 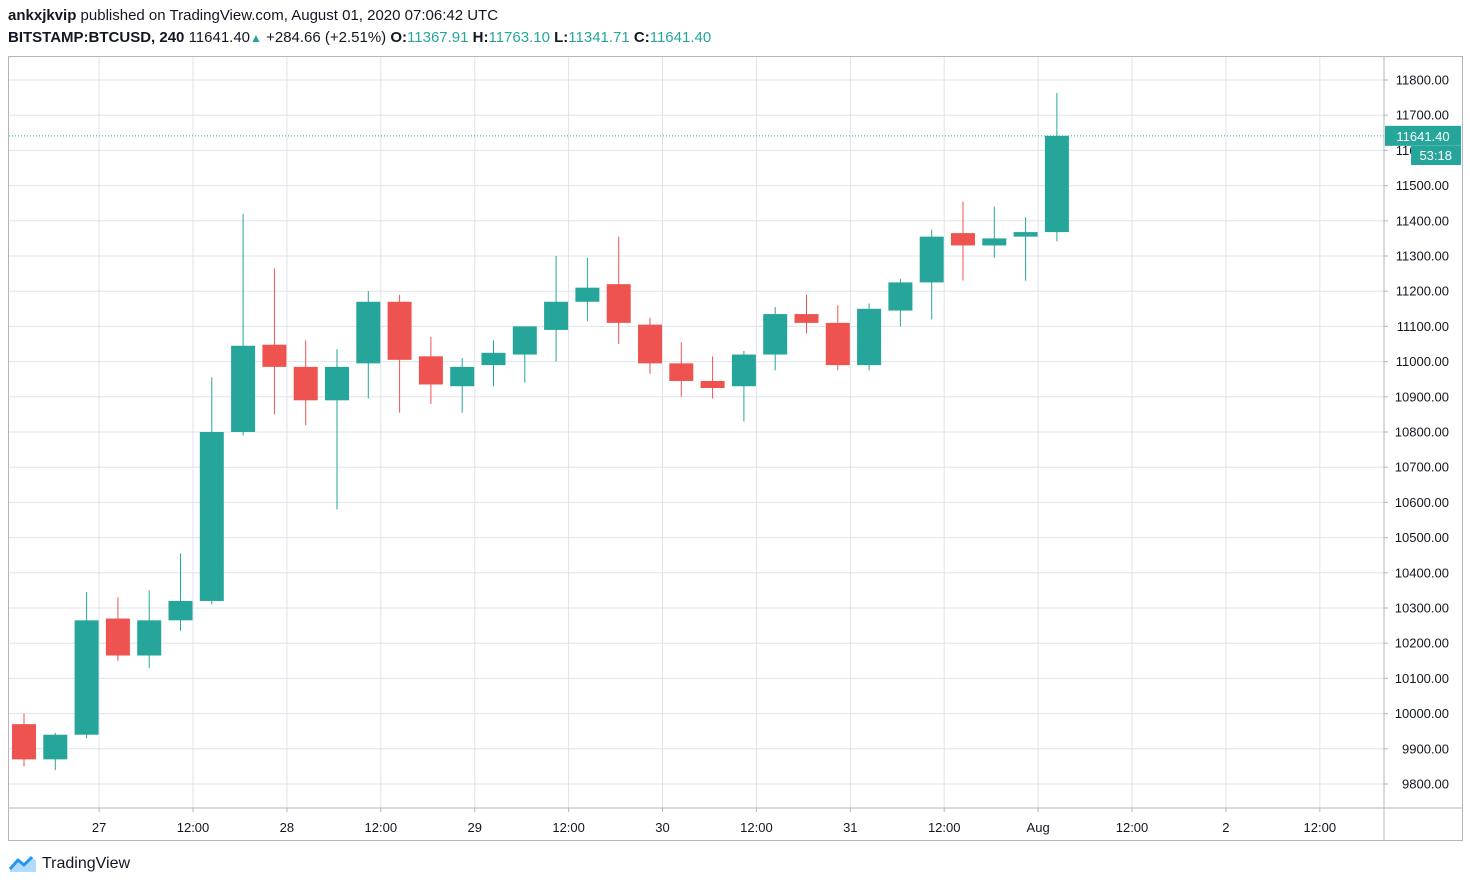 What do you see at coordinates (1422, 361) in the screenshot?
I see `price-tick-label: 11000.00` at bounding box center [1422, 361].